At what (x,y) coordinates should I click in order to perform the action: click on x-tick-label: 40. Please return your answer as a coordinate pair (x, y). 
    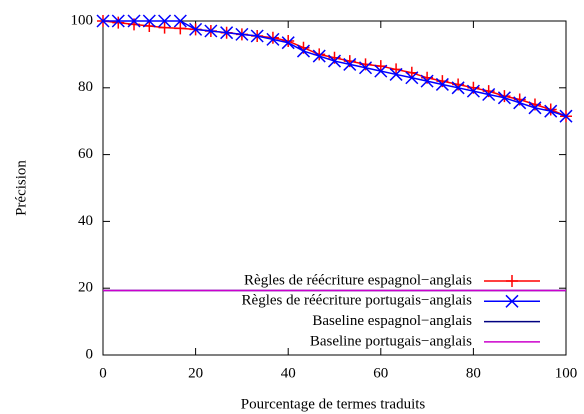
    Looking at the image, I should click on (288, 373).